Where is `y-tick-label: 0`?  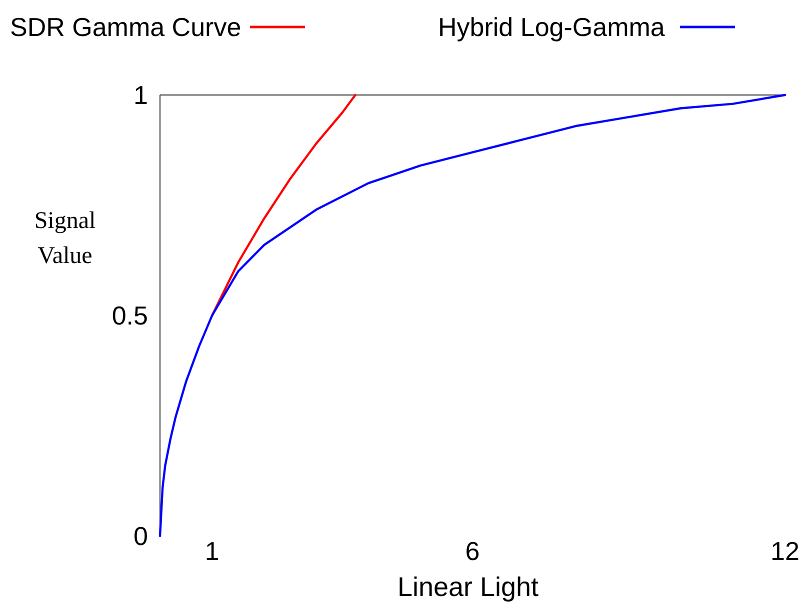 y-tick-label: 0 is located at coordinates (141, 536).